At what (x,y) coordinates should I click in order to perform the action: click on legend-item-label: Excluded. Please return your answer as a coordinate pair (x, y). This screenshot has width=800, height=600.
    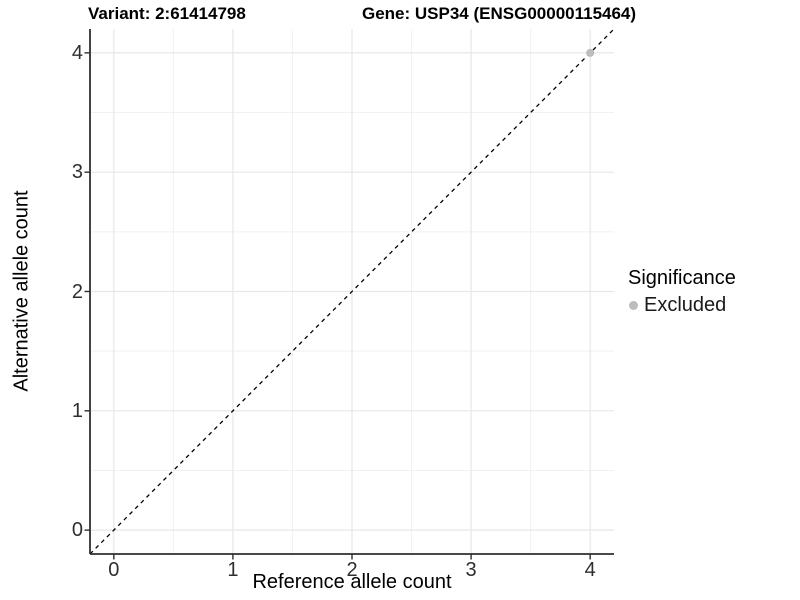
    Looking at the image, I should click on (685, 305).